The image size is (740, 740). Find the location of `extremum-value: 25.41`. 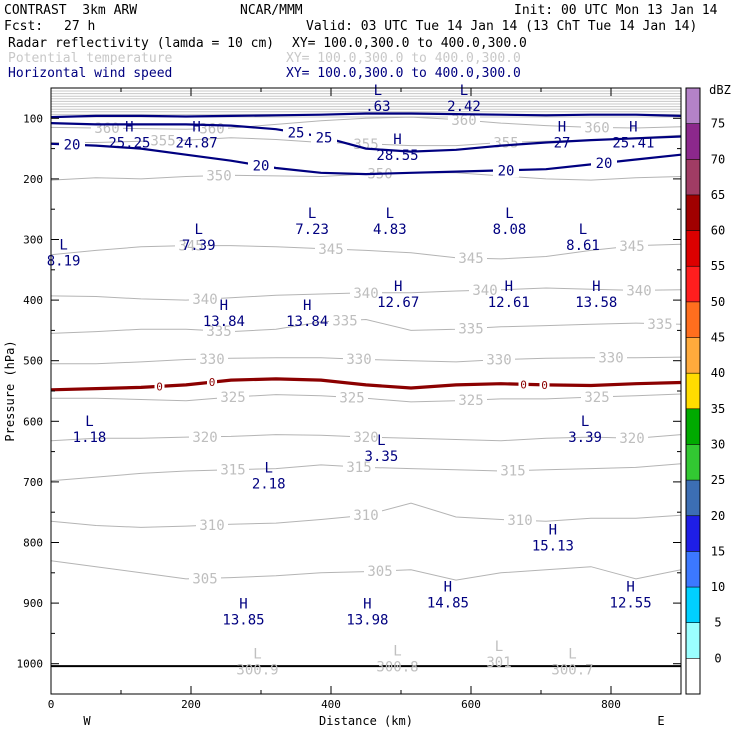

extremum-value: 25.41 is located at coordinates (633, 143).